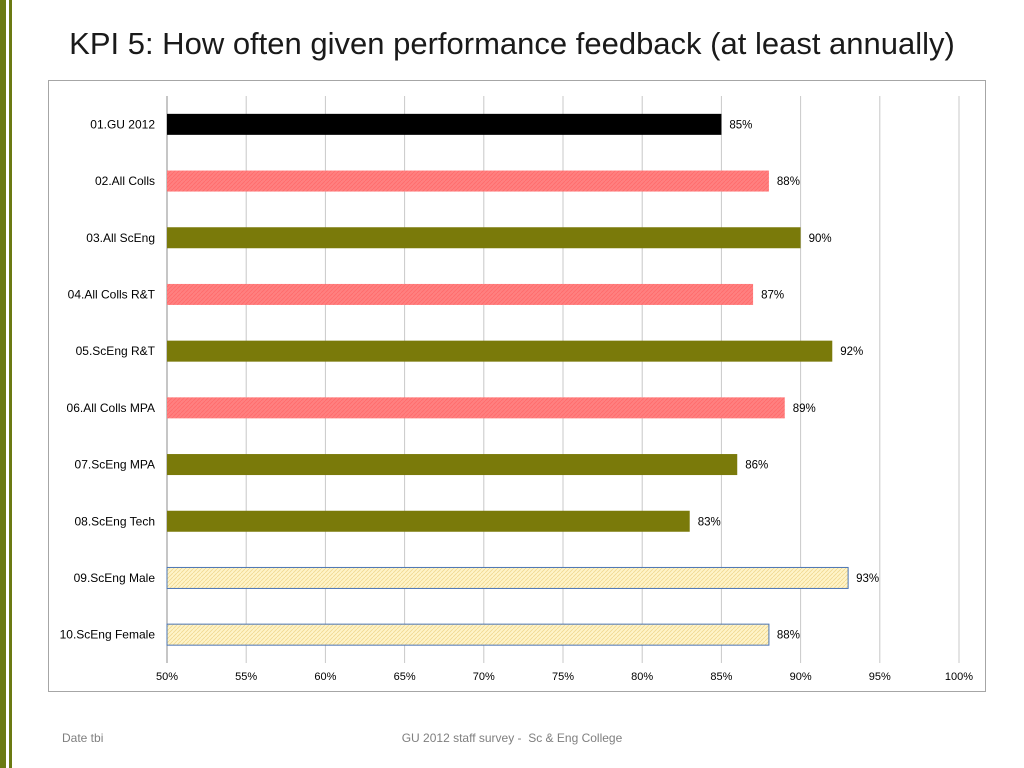  What do you see at coordinates (116, 351) in the screenshot?
I see `category-label: 05.ScEng R&T` at bounding box center [116, 351].